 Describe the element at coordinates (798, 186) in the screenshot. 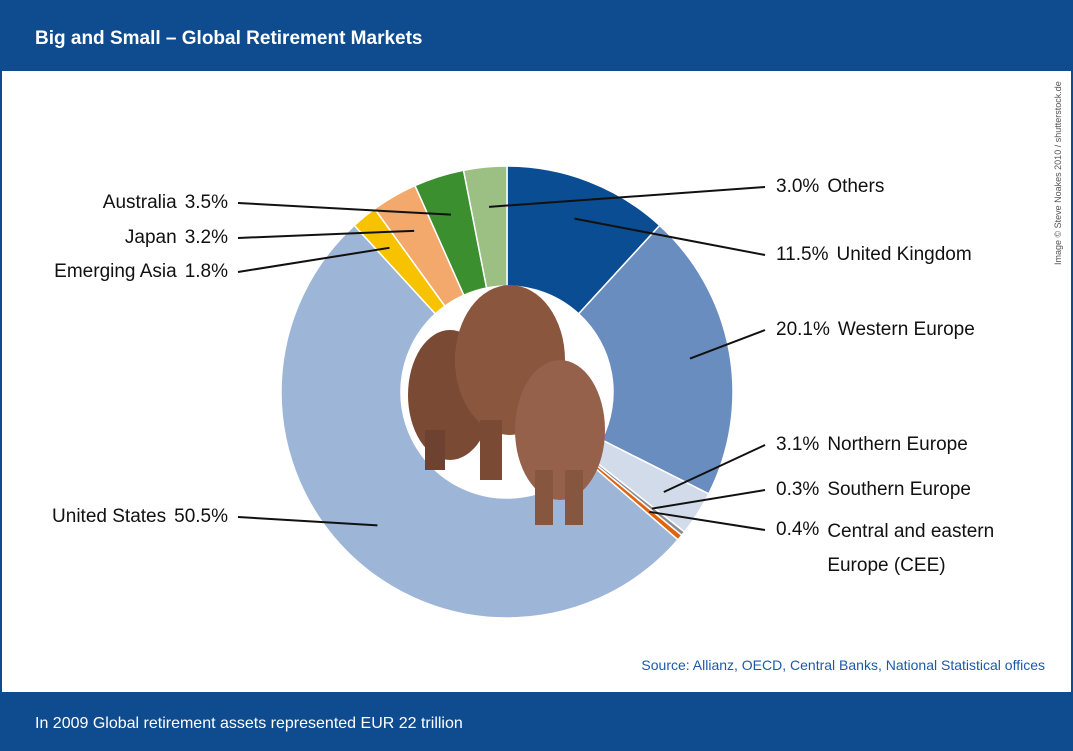

I see `label-text: 3.0%` at that location.